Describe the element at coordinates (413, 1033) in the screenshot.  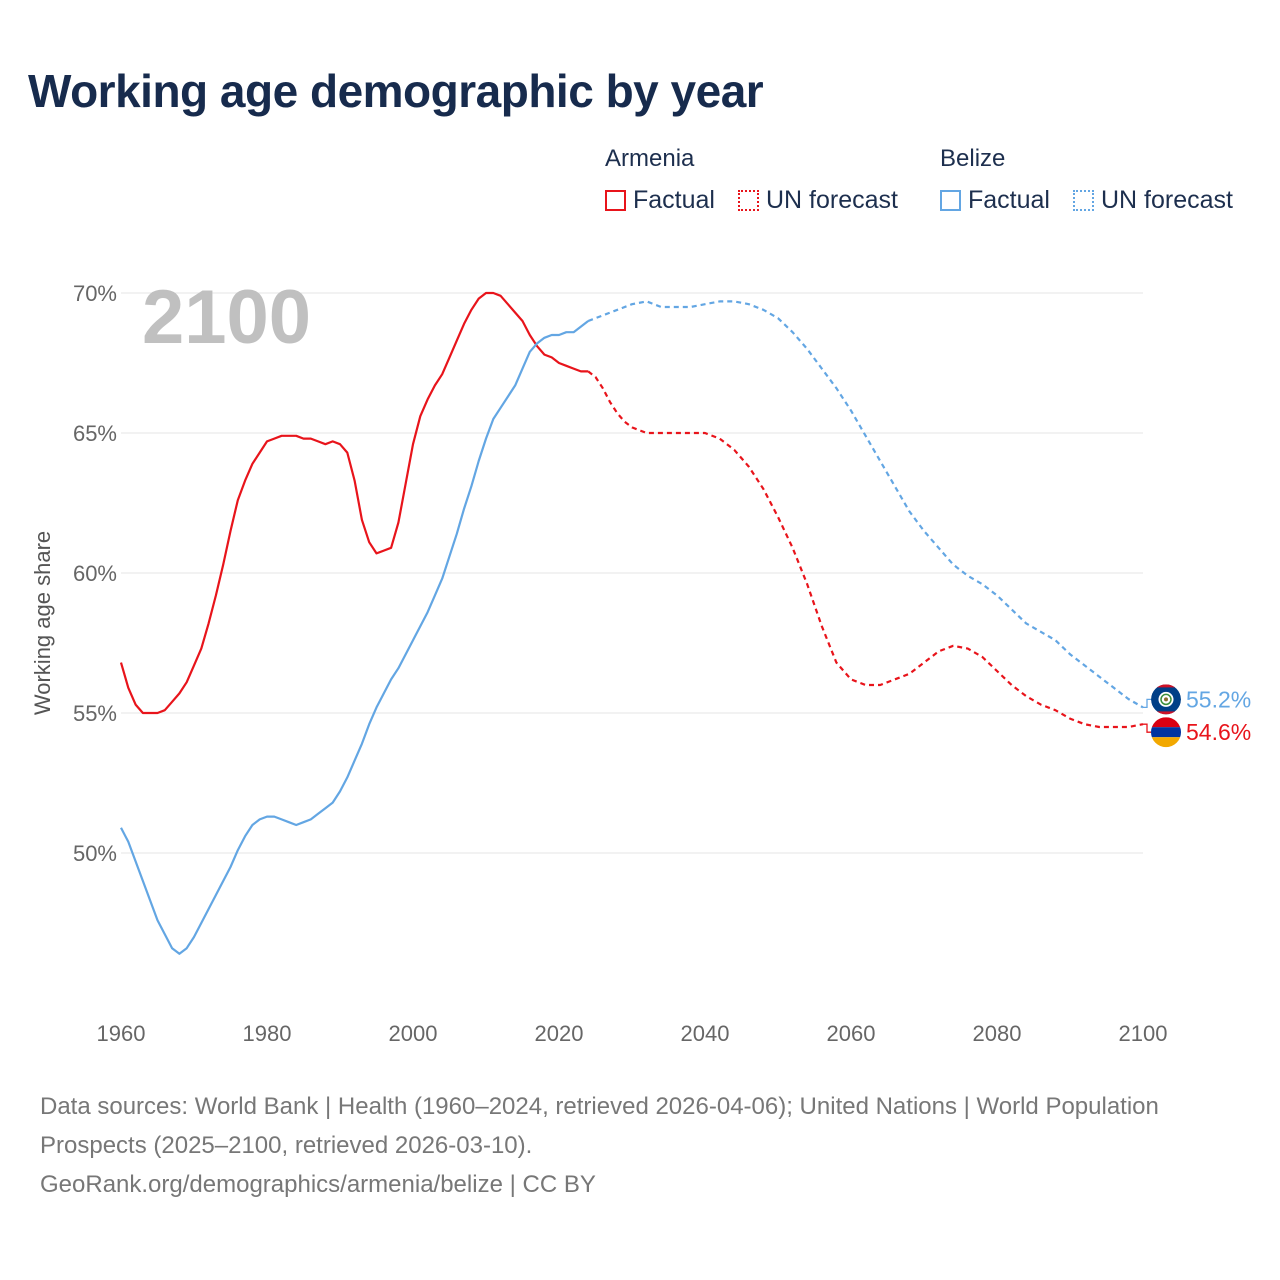
I see `x-tick-label: 2000` at that location.